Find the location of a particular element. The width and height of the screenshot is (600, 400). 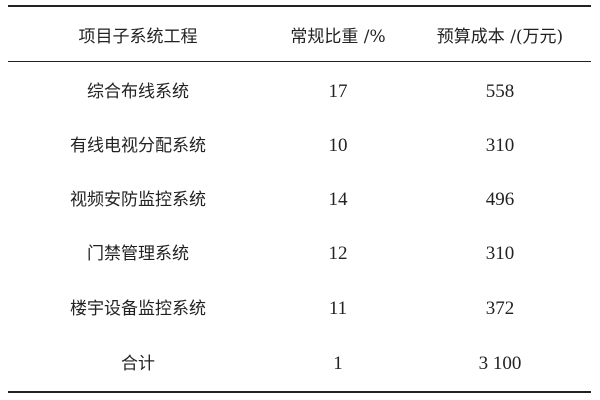

table-row: 有线电视分配系统 10 310 is located at coordinates (299, 146).